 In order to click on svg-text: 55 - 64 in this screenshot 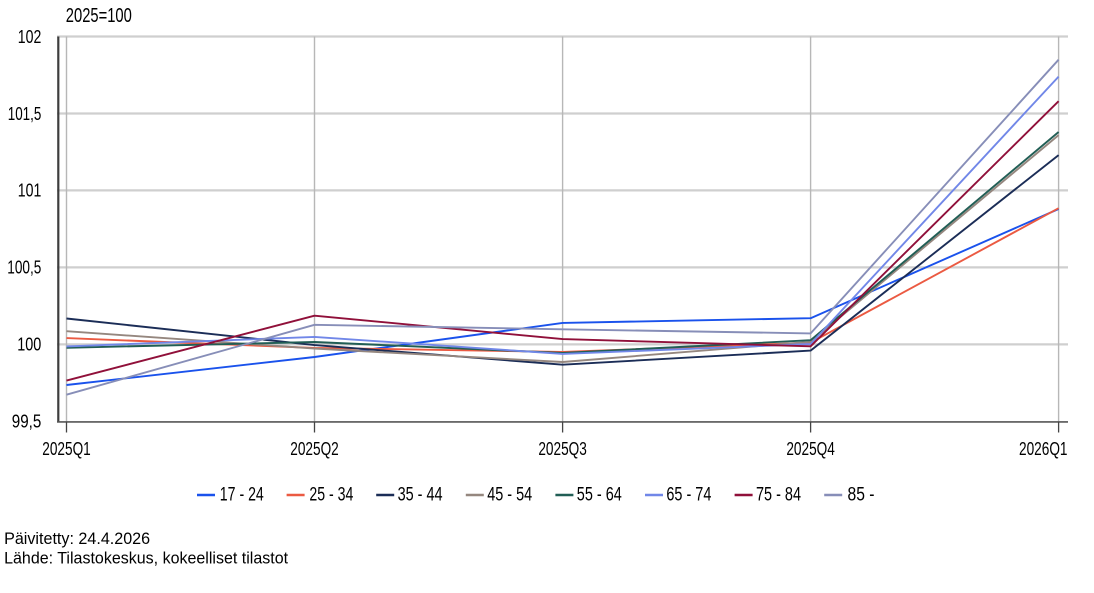, I will do `click(599, 494)`.